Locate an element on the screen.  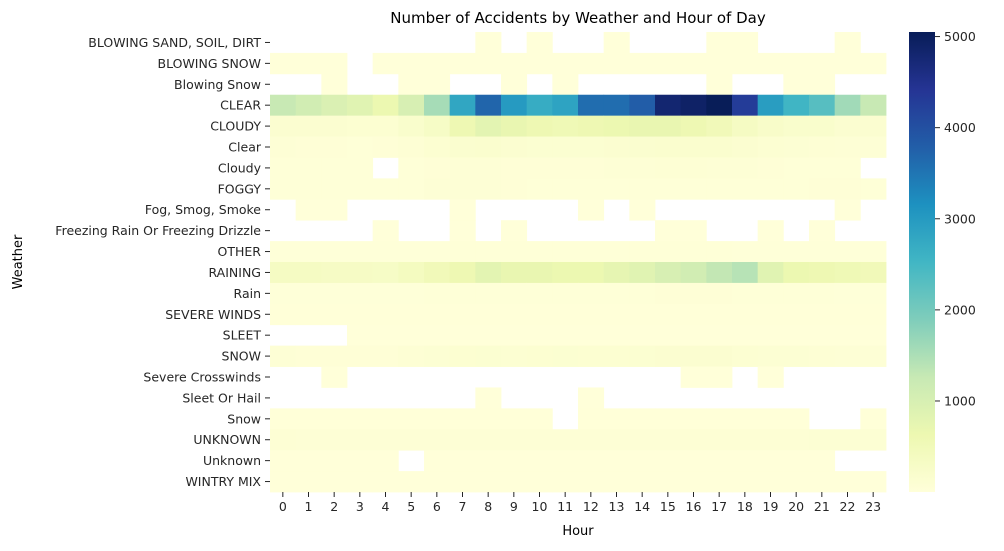
x-tick-label: 4 is located at coordinates (386, 506).